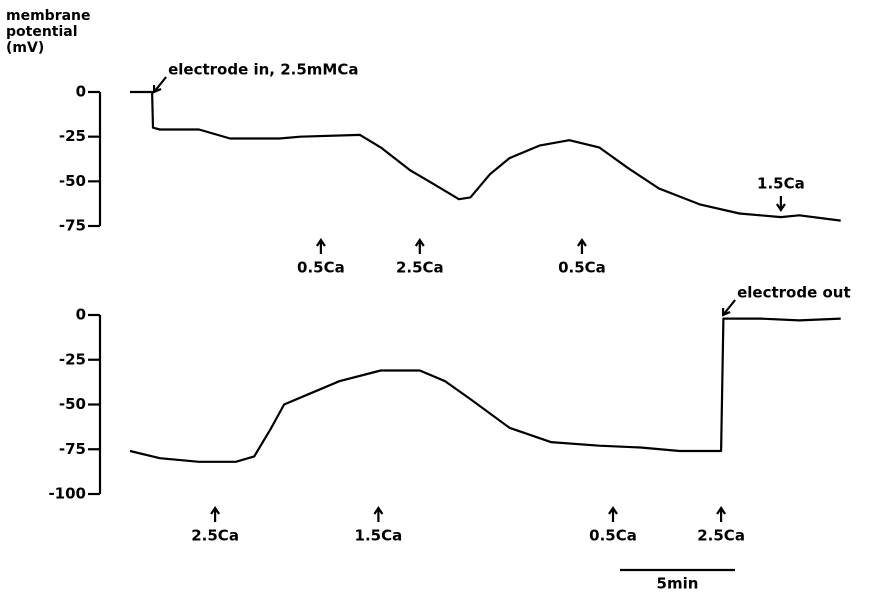 The image size is (879, 593). Describe the element at coordinates (263, 70) in the screenshot. I see `annotation: electrode in, 2.5mMCa` at that location.